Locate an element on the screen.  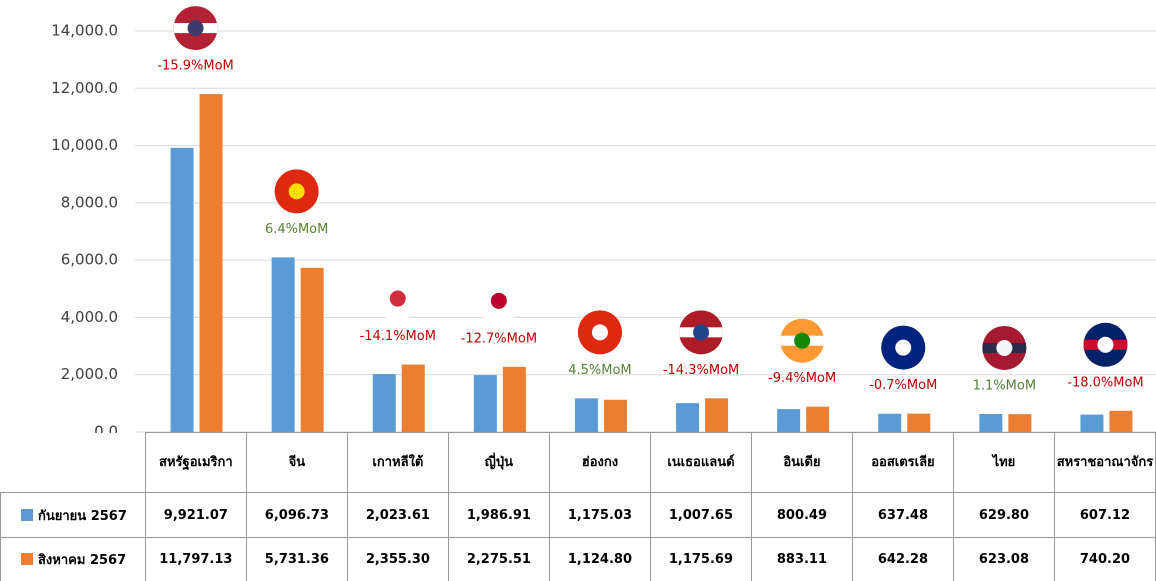
annotation: 6.4%MoM is located at coordinates (296, 229).